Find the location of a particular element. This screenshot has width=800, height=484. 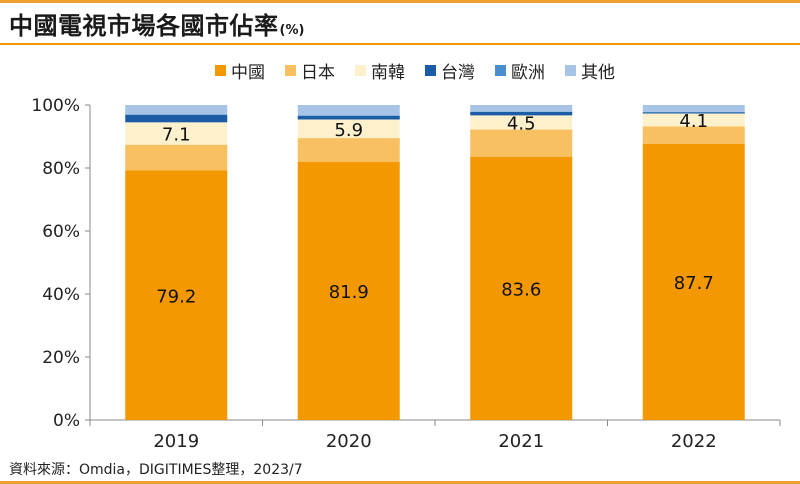

legend-item: 日本 is located at coordinates (310, 70).